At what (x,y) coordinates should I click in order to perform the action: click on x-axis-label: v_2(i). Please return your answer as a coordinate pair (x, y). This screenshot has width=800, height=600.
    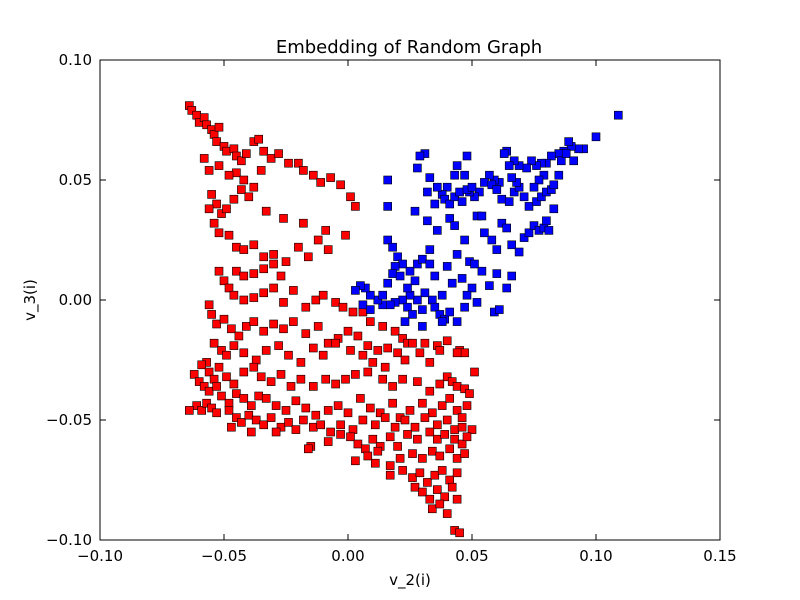
    Looking at the image, I should click on (410, 580).